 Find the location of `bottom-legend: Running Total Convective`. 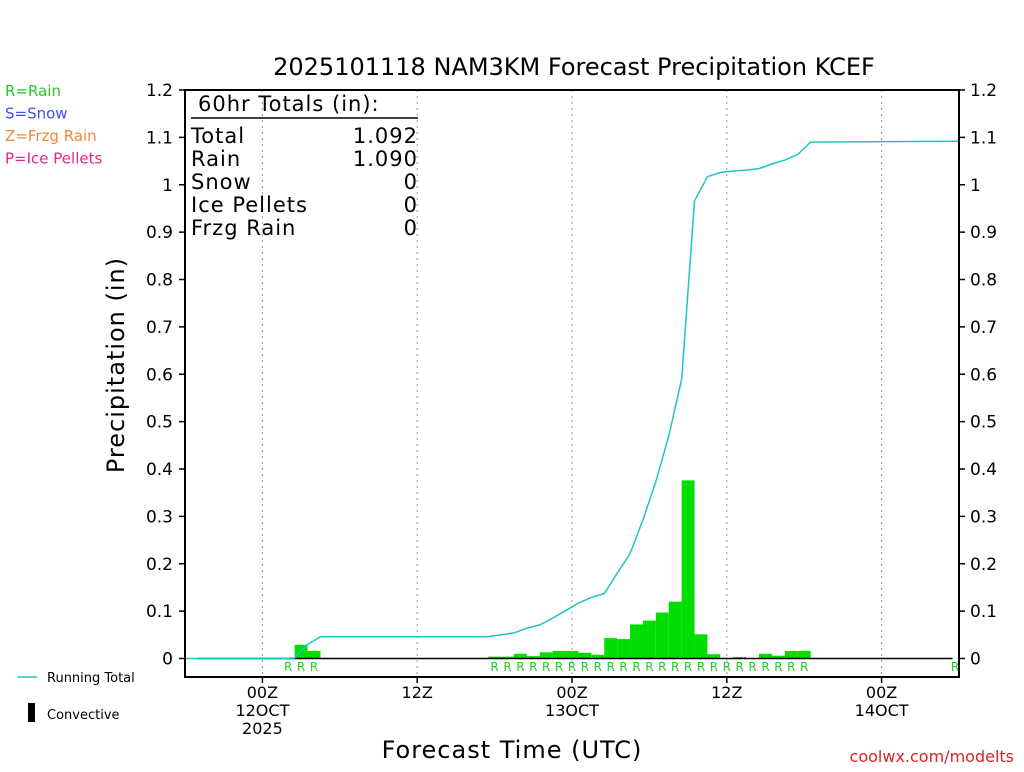

bottom-legend: Running Total Convective is located at coordinates (76, 697).